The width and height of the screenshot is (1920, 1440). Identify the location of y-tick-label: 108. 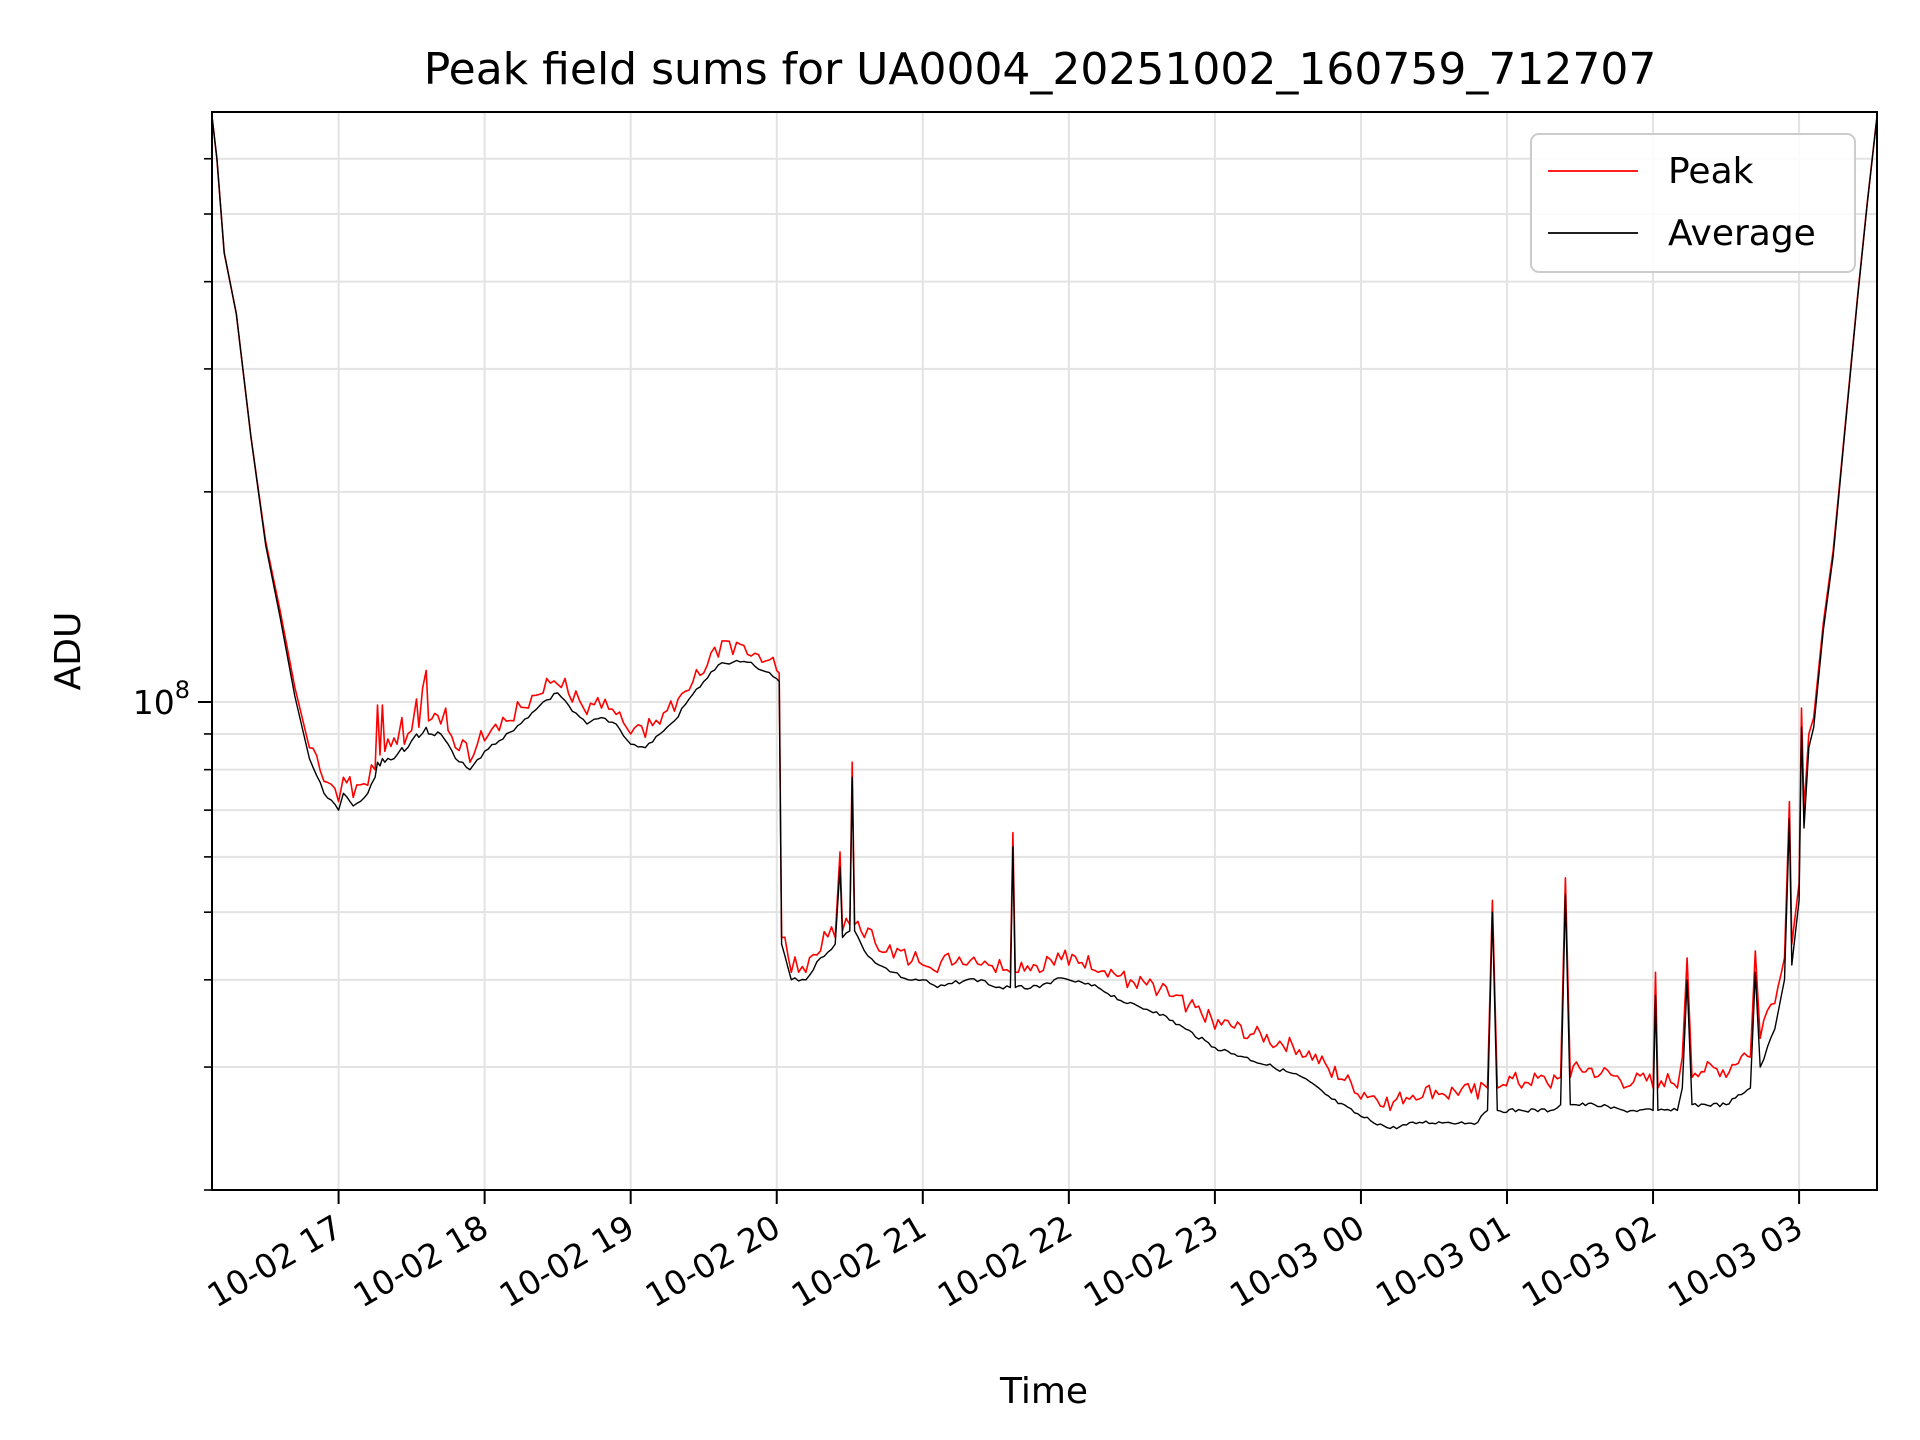
(161, 699).